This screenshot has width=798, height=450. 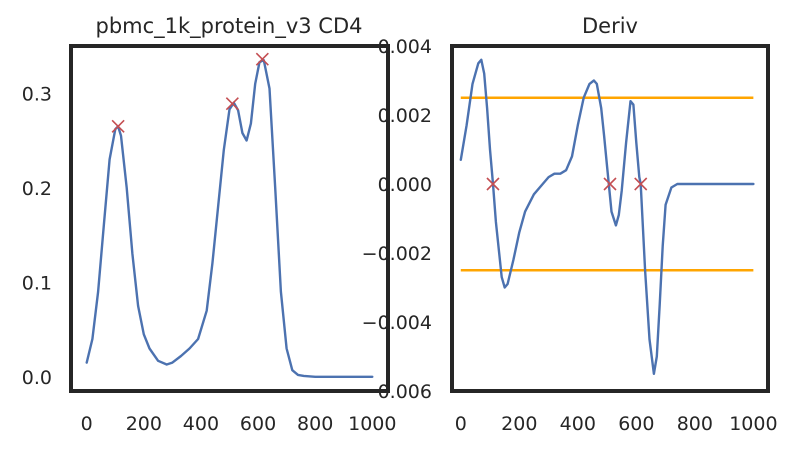 I want to click on y-axis-deriv: 0.004 0.002 0.000 −0.002 −0.004 −0.006, so click(x=397, y=219).